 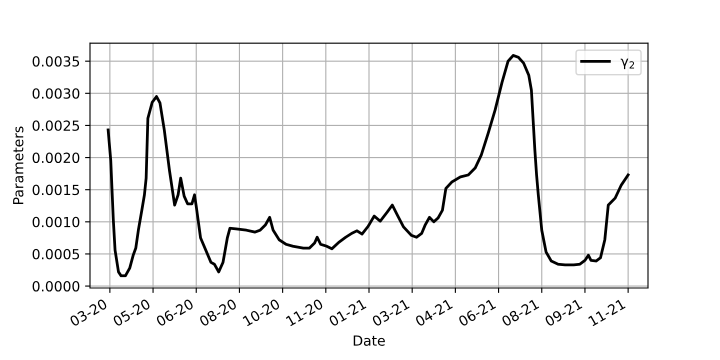 I want to click on legend-label: γ$_{2}$, so click(x=627, y=64).